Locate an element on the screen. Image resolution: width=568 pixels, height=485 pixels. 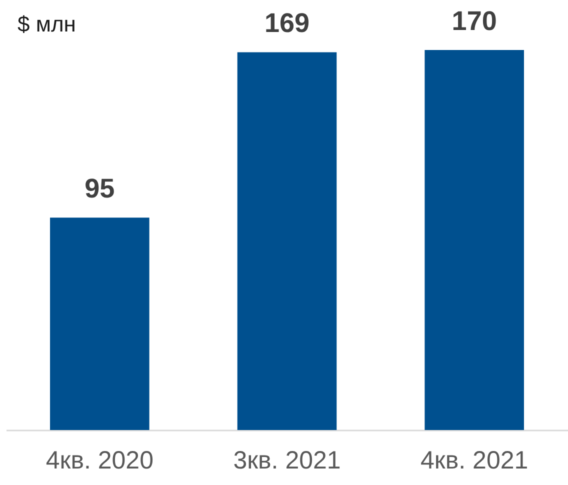
data-label: 95 is located at coordinates (99, 189).